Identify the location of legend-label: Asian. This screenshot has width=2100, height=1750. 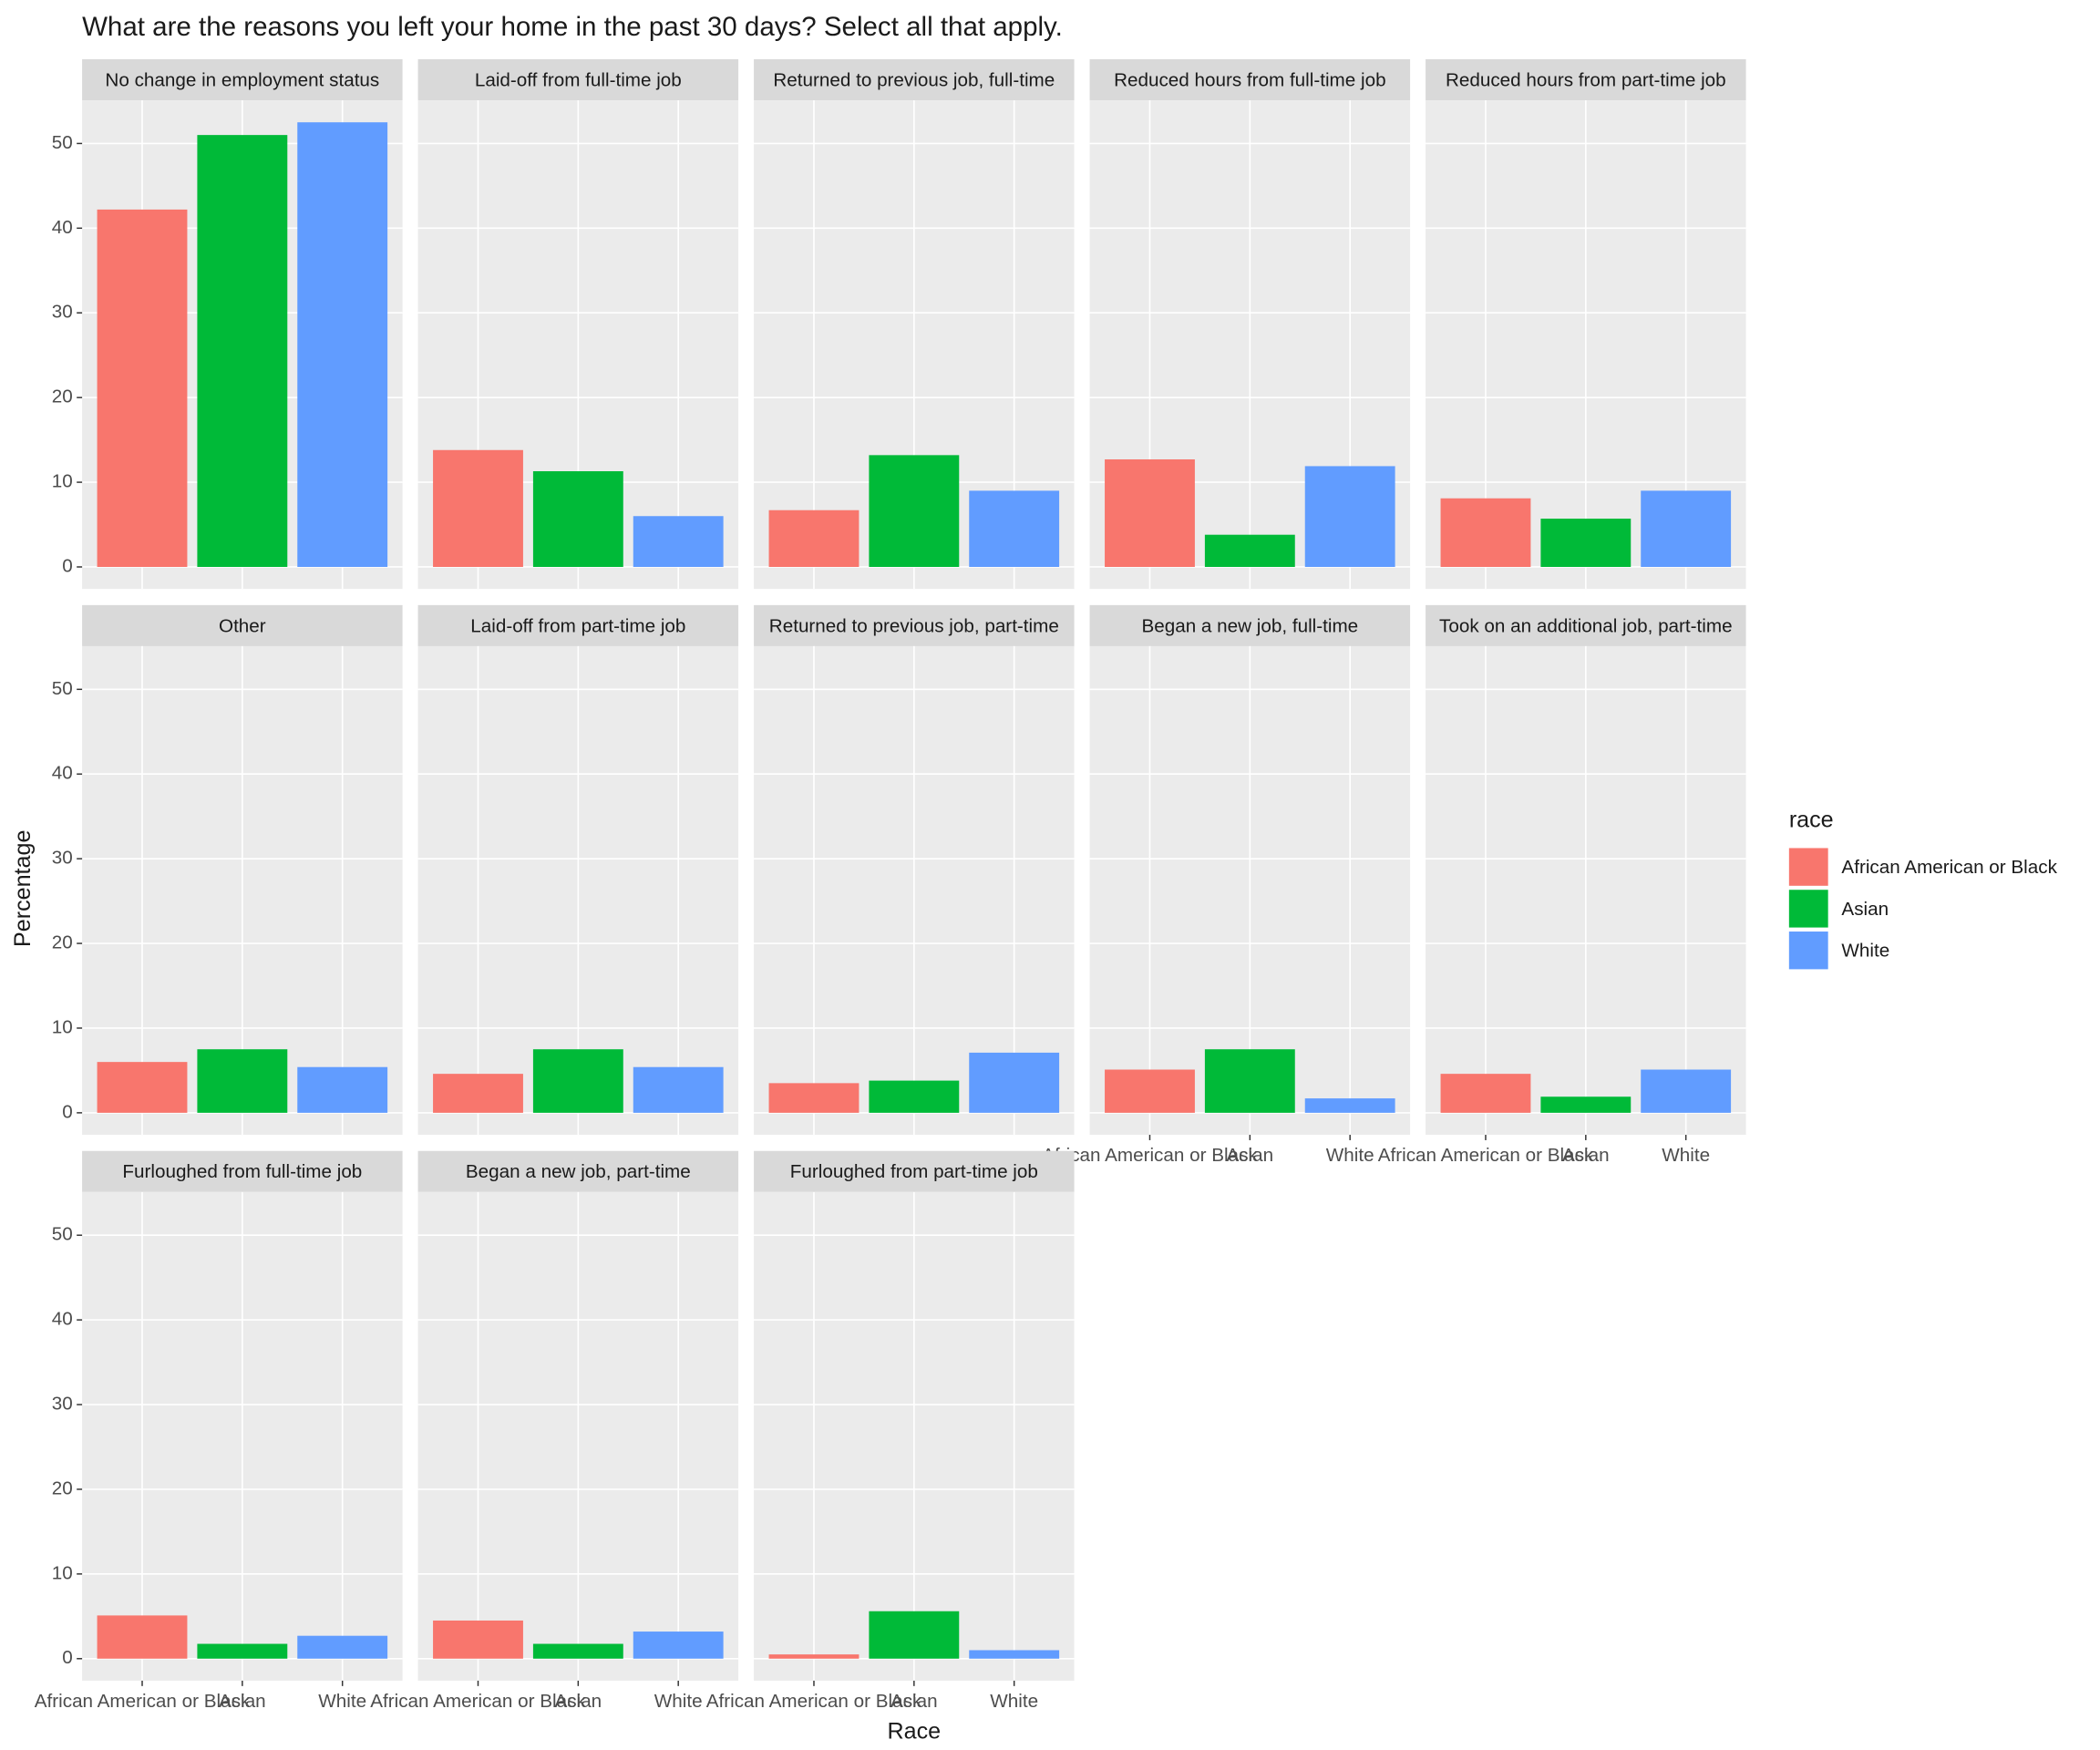
(1865, 910).